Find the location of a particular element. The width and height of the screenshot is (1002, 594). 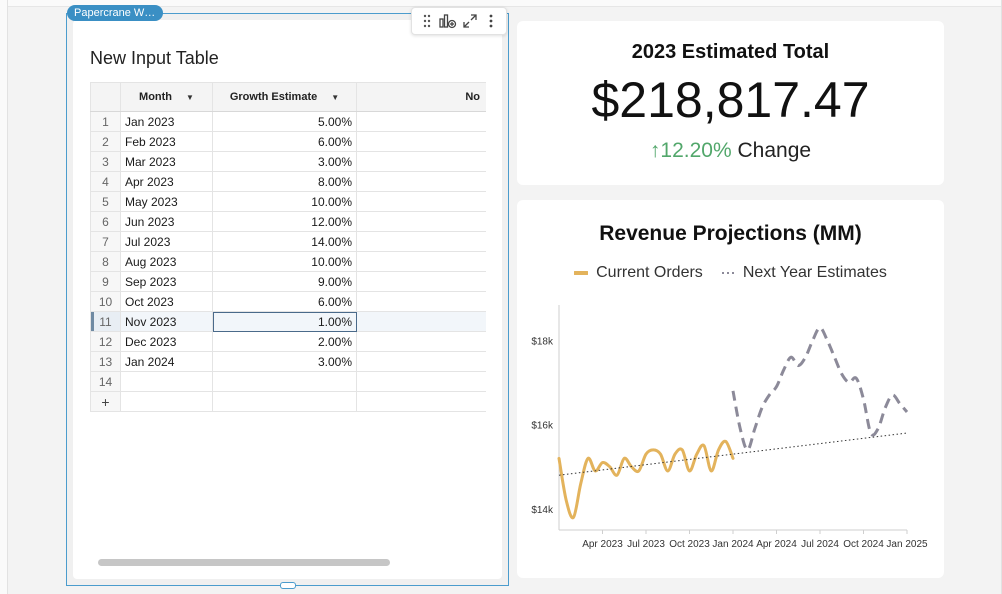

row-number: 14 is located at coordinates (105, 381).